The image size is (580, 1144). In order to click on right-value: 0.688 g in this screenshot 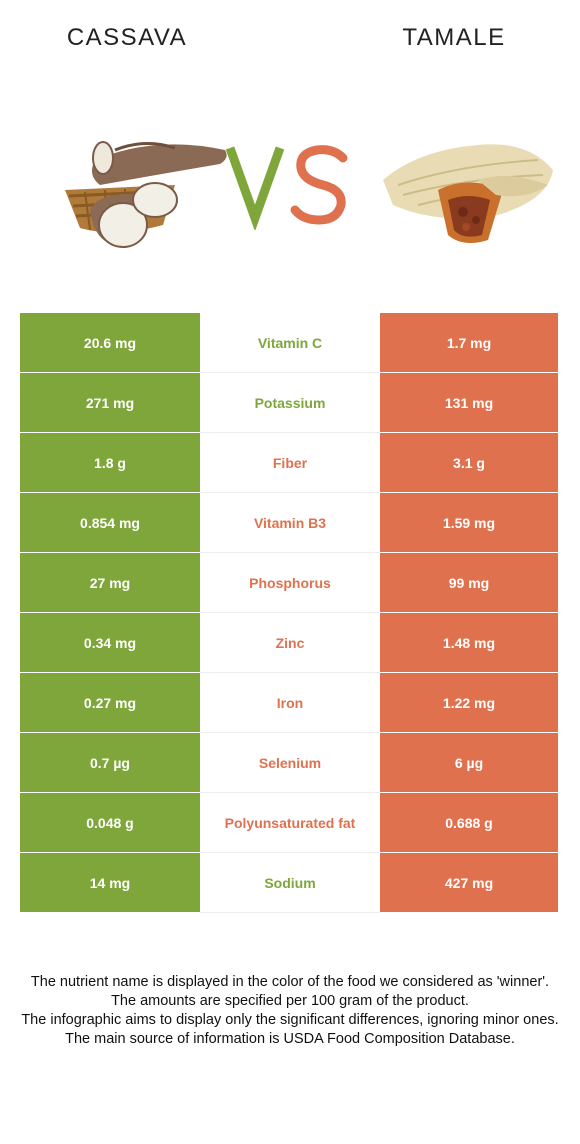, I will do `click(469, 822)`.